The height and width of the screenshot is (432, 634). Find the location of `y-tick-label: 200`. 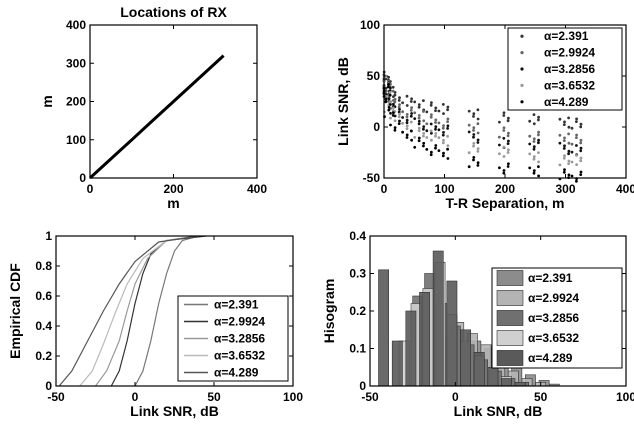

y-tick-label: 200 is located at coordinates (76, 102).